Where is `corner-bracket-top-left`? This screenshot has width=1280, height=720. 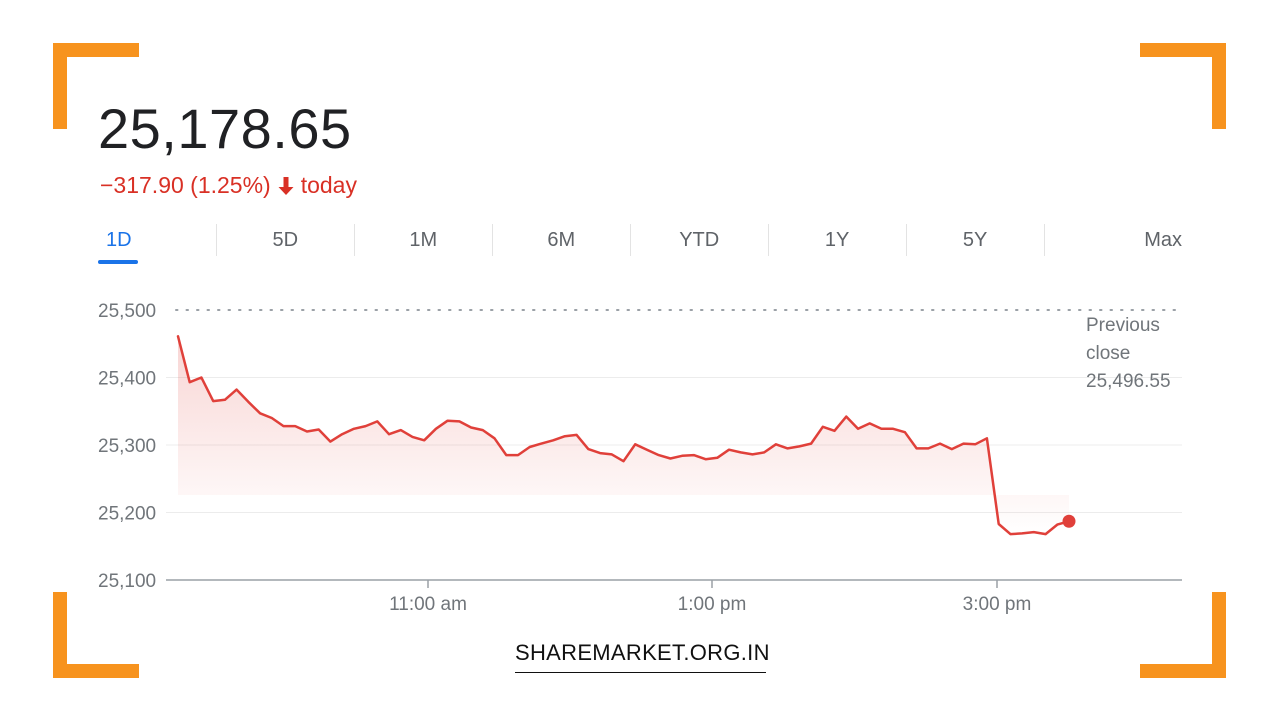 corner-bracket-top-left is located at coordinates (96, 86).